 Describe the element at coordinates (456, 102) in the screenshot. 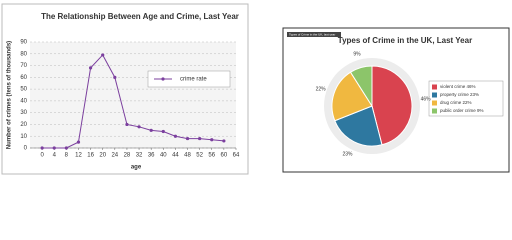

I see `legend-label: drug crime 22%` at that location.